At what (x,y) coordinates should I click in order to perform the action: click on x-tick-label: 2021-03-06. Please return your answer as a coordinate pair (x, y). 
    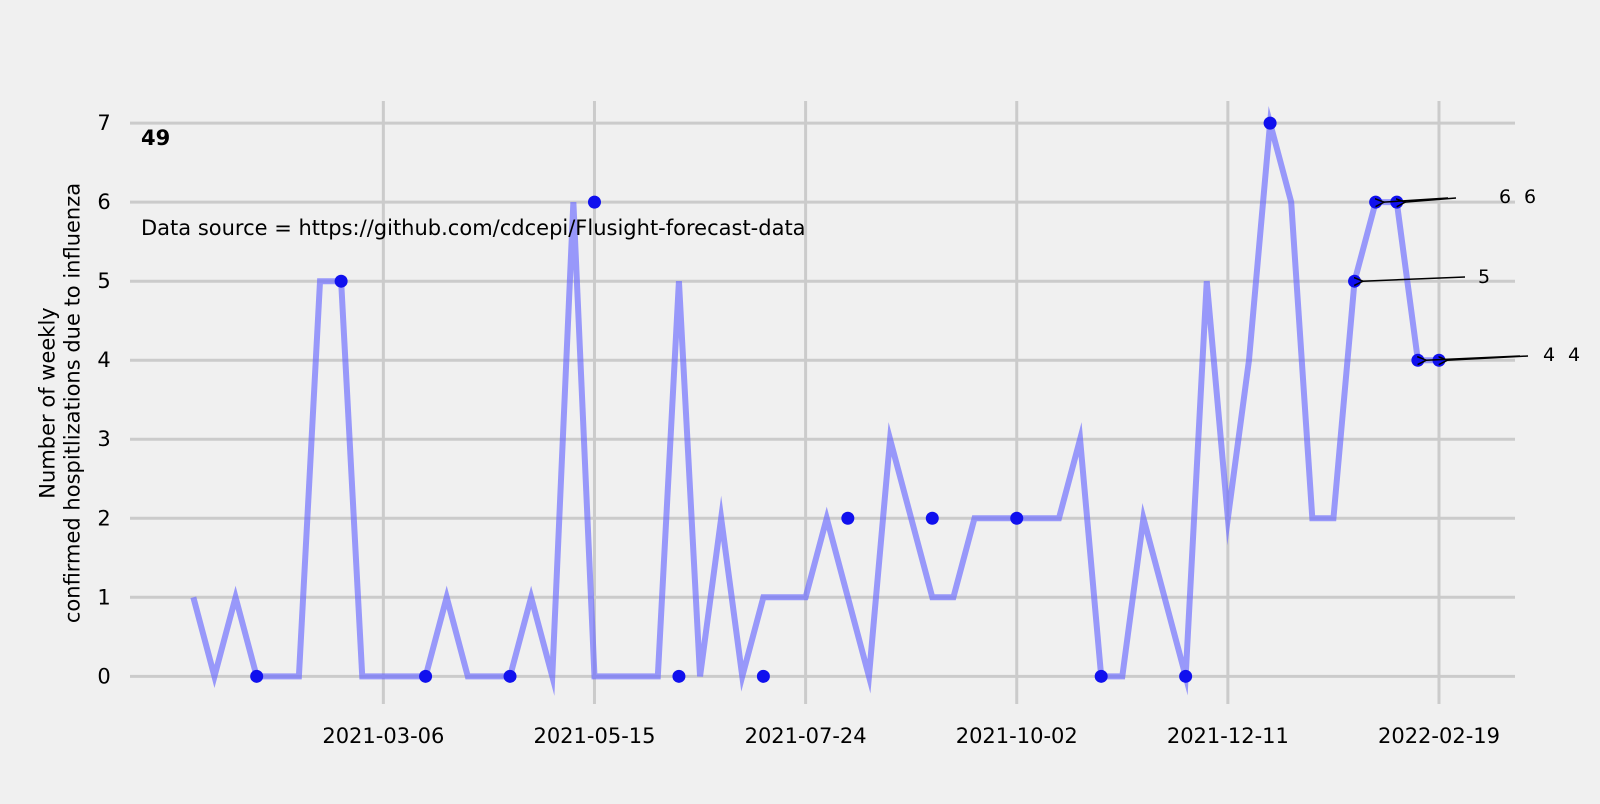
    Looking at the image, I should click on (383, 736).